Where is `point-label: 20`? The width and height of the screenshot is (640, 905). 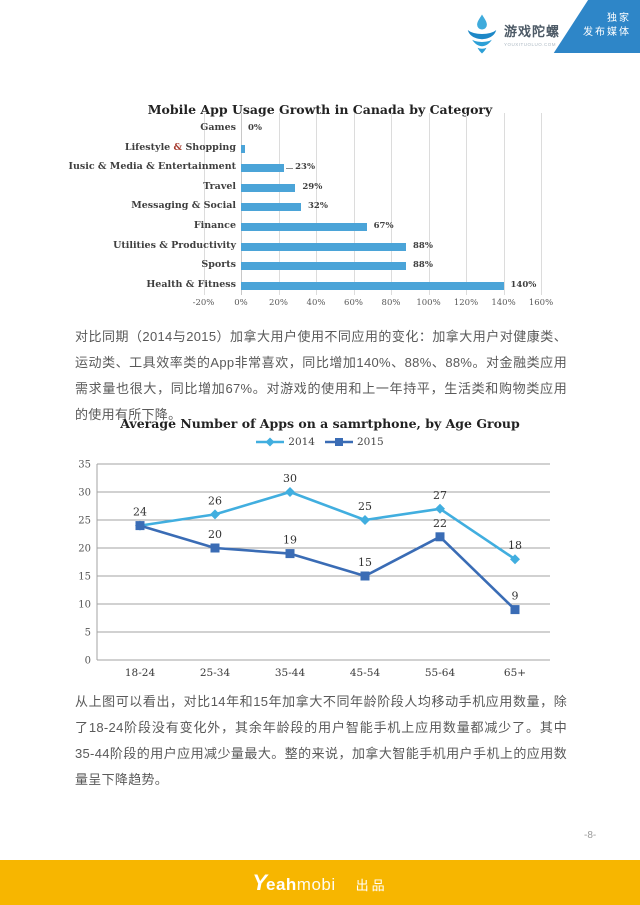 point-label: 20 is located at coordinates (215, 534).